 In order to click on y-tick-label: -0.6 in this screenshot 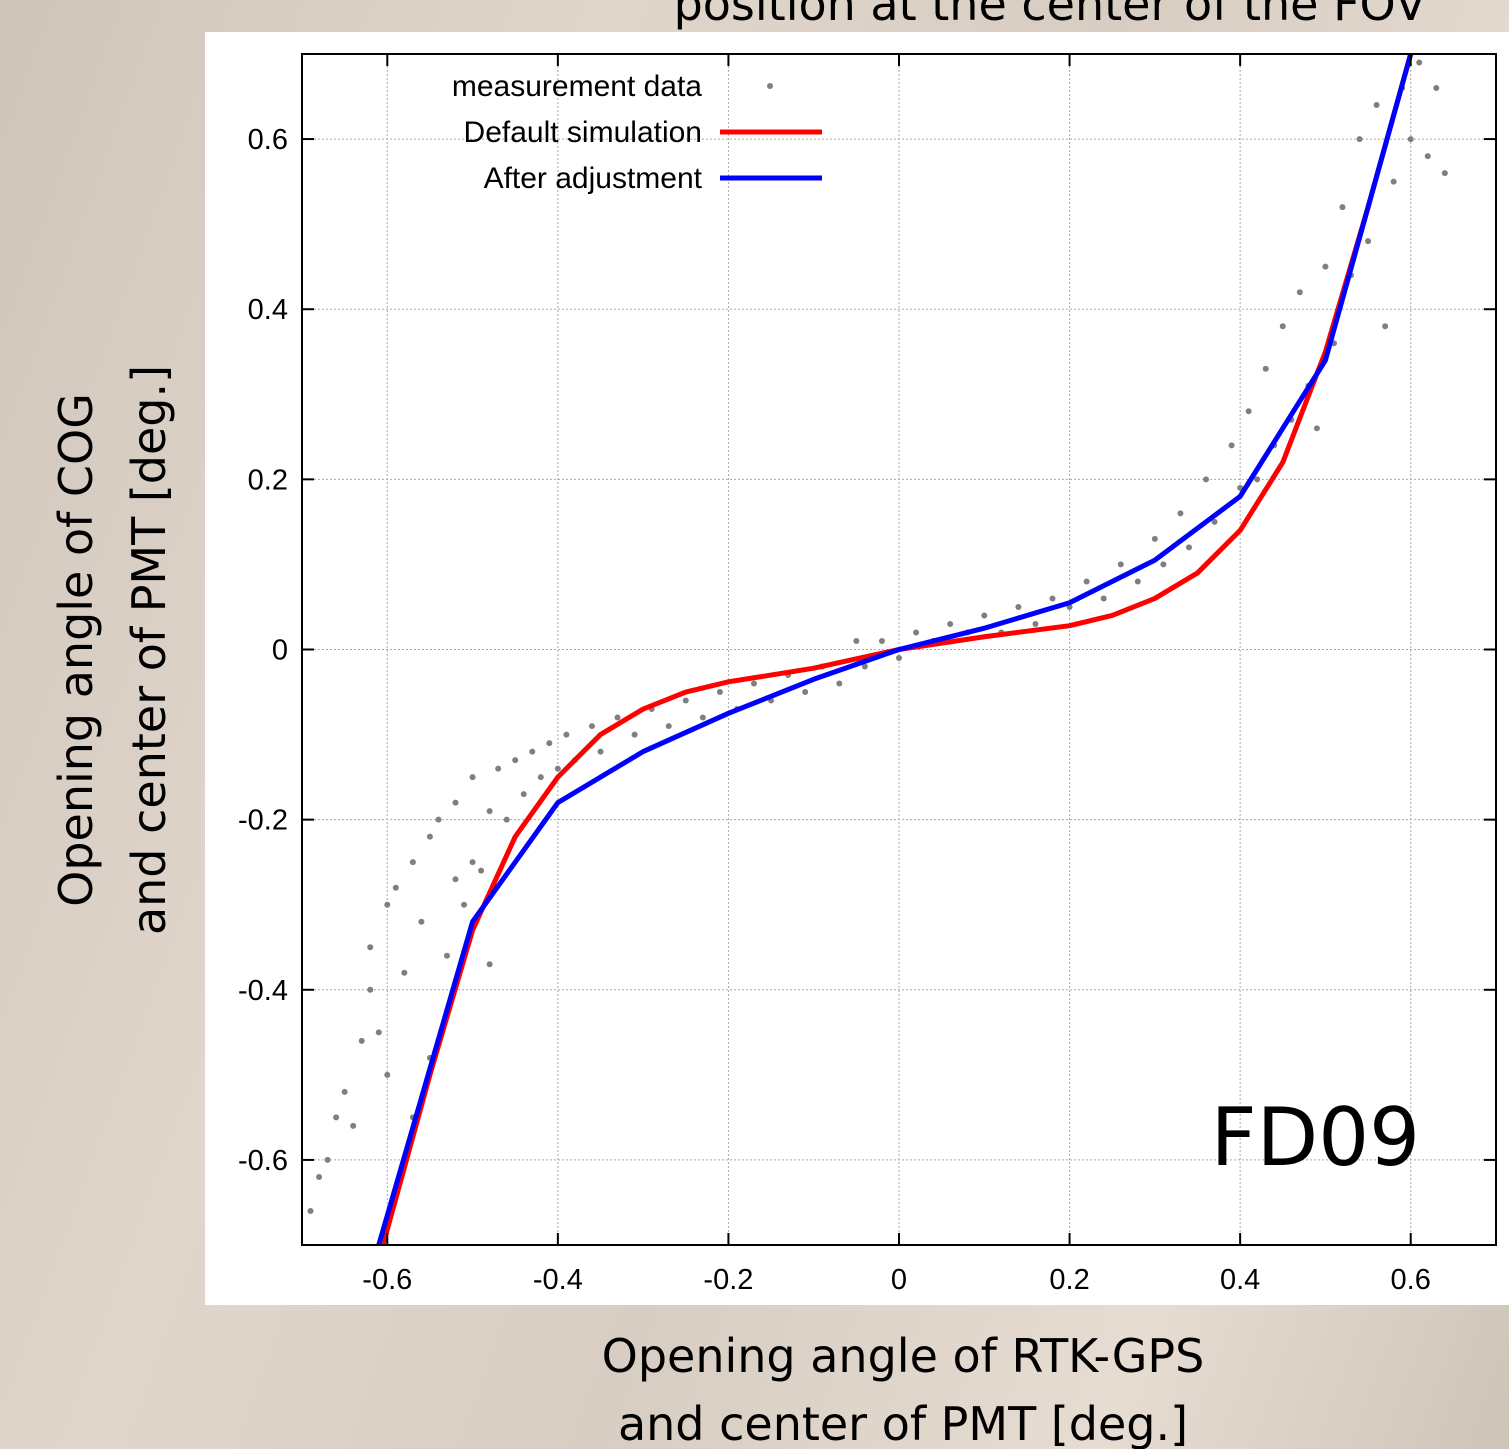, I will do `click(263, 1161)`.